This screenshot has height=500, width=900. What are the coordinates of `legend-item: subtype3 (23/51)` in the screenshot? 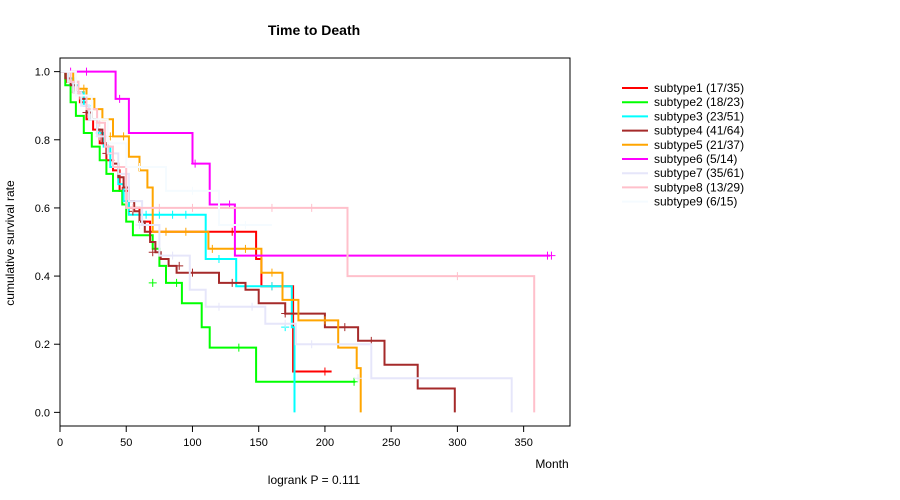 It's located at (683, 116).